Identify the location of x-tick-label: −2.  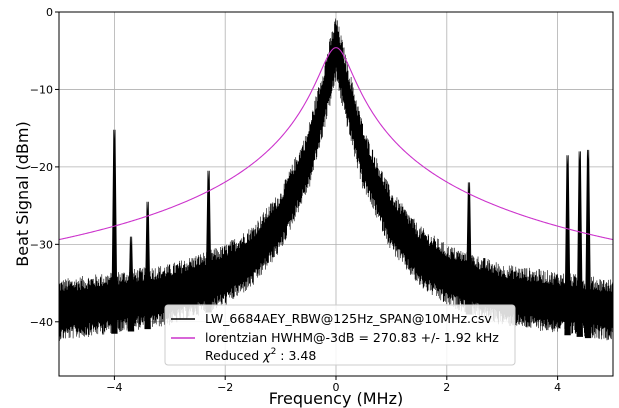
(225, 387).